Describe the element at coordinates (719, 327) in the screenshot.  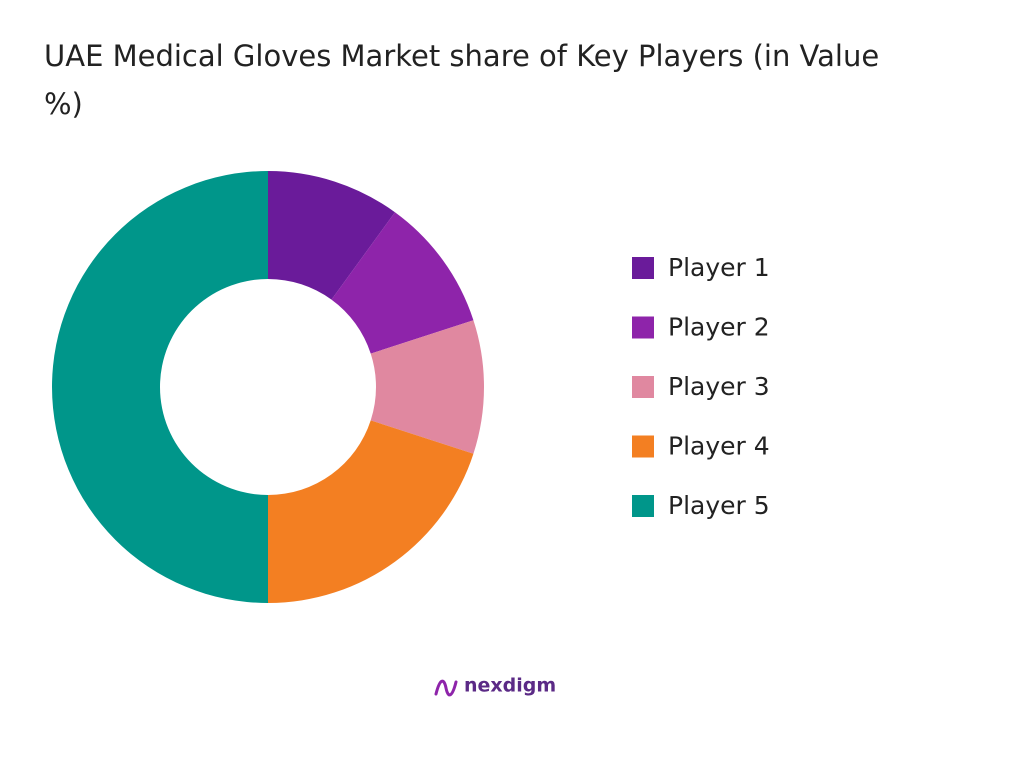
I see `legend-label: Player 2` at that location.